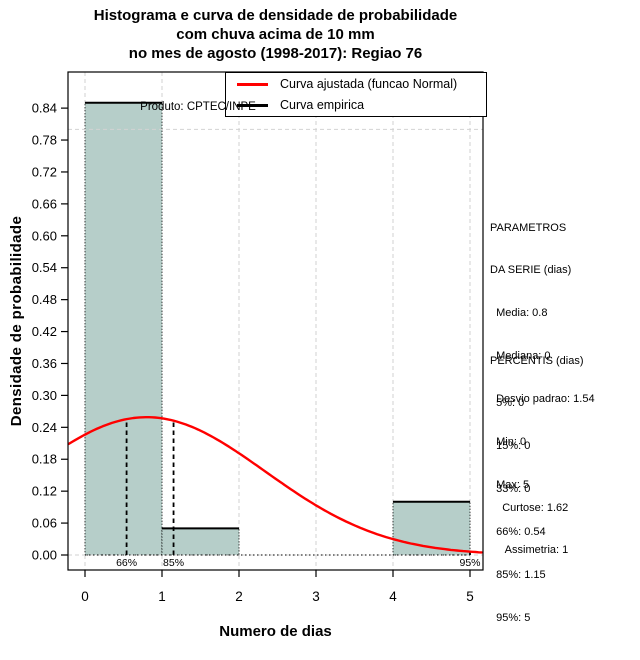 This screenshot has height=660, width=640. What do you see at coordinates (44, 108) in the screenshot?
I see `y-tick-label: 0.84` at bounding box center [44, 108].